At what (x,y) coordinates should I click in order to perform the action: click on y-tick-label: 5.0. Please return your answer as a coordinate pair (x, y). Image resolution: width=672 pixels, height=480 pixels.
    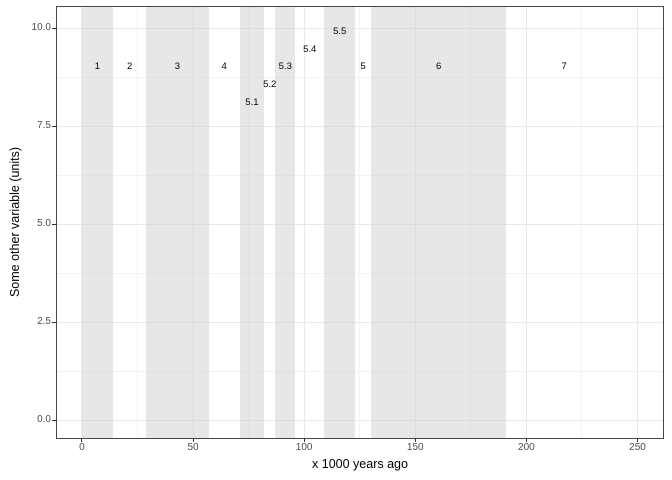
    Looking at the image, I should click on (44, 224).